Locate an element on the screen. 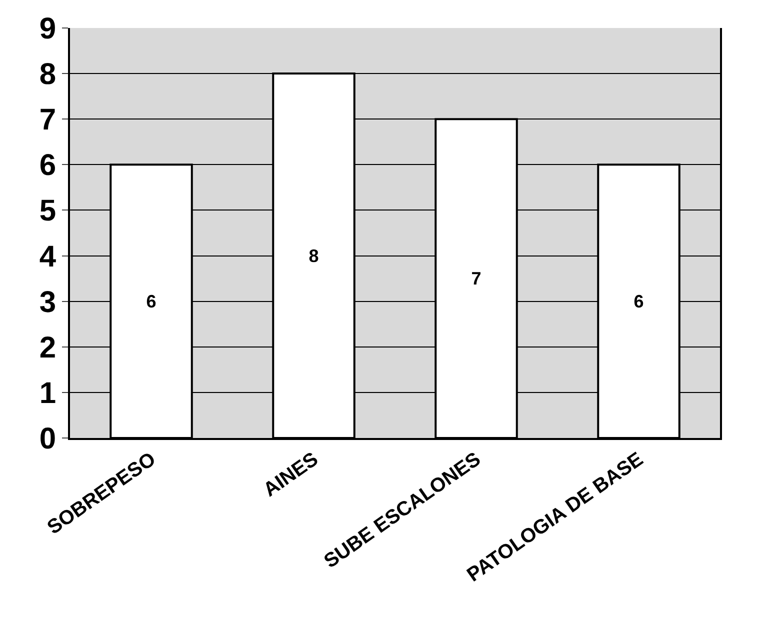 Image resolution: width=770 pixels, height=638 pixels. y-tick-label: 1 is located at coordinates (47, 393).